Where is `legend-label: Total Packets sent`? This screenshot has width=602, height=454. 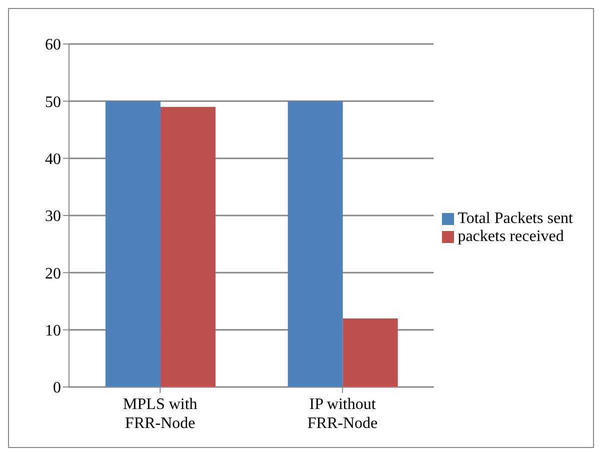 legend-label: Total Packets sent is located at coordinates (515, 218).